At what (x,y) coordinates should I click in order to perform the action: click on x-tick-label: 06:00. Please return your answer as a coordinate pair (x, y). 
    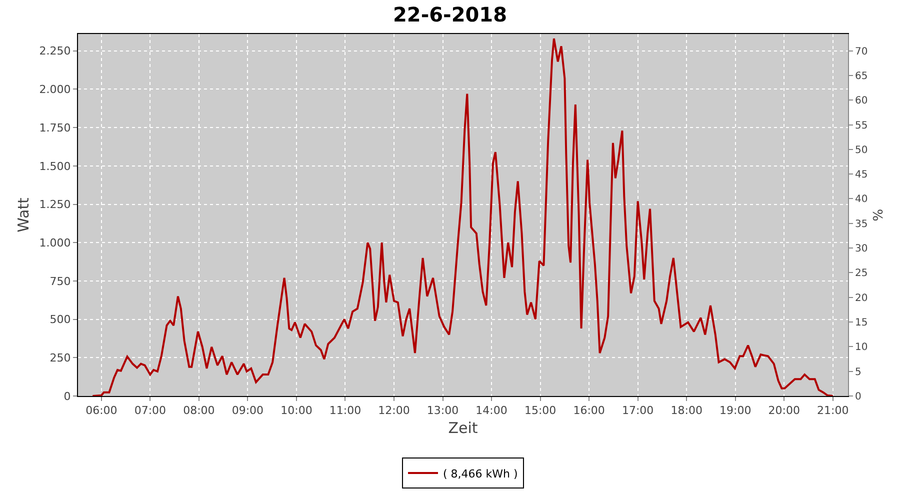
    Looking at the image, I should click on (102, 411).